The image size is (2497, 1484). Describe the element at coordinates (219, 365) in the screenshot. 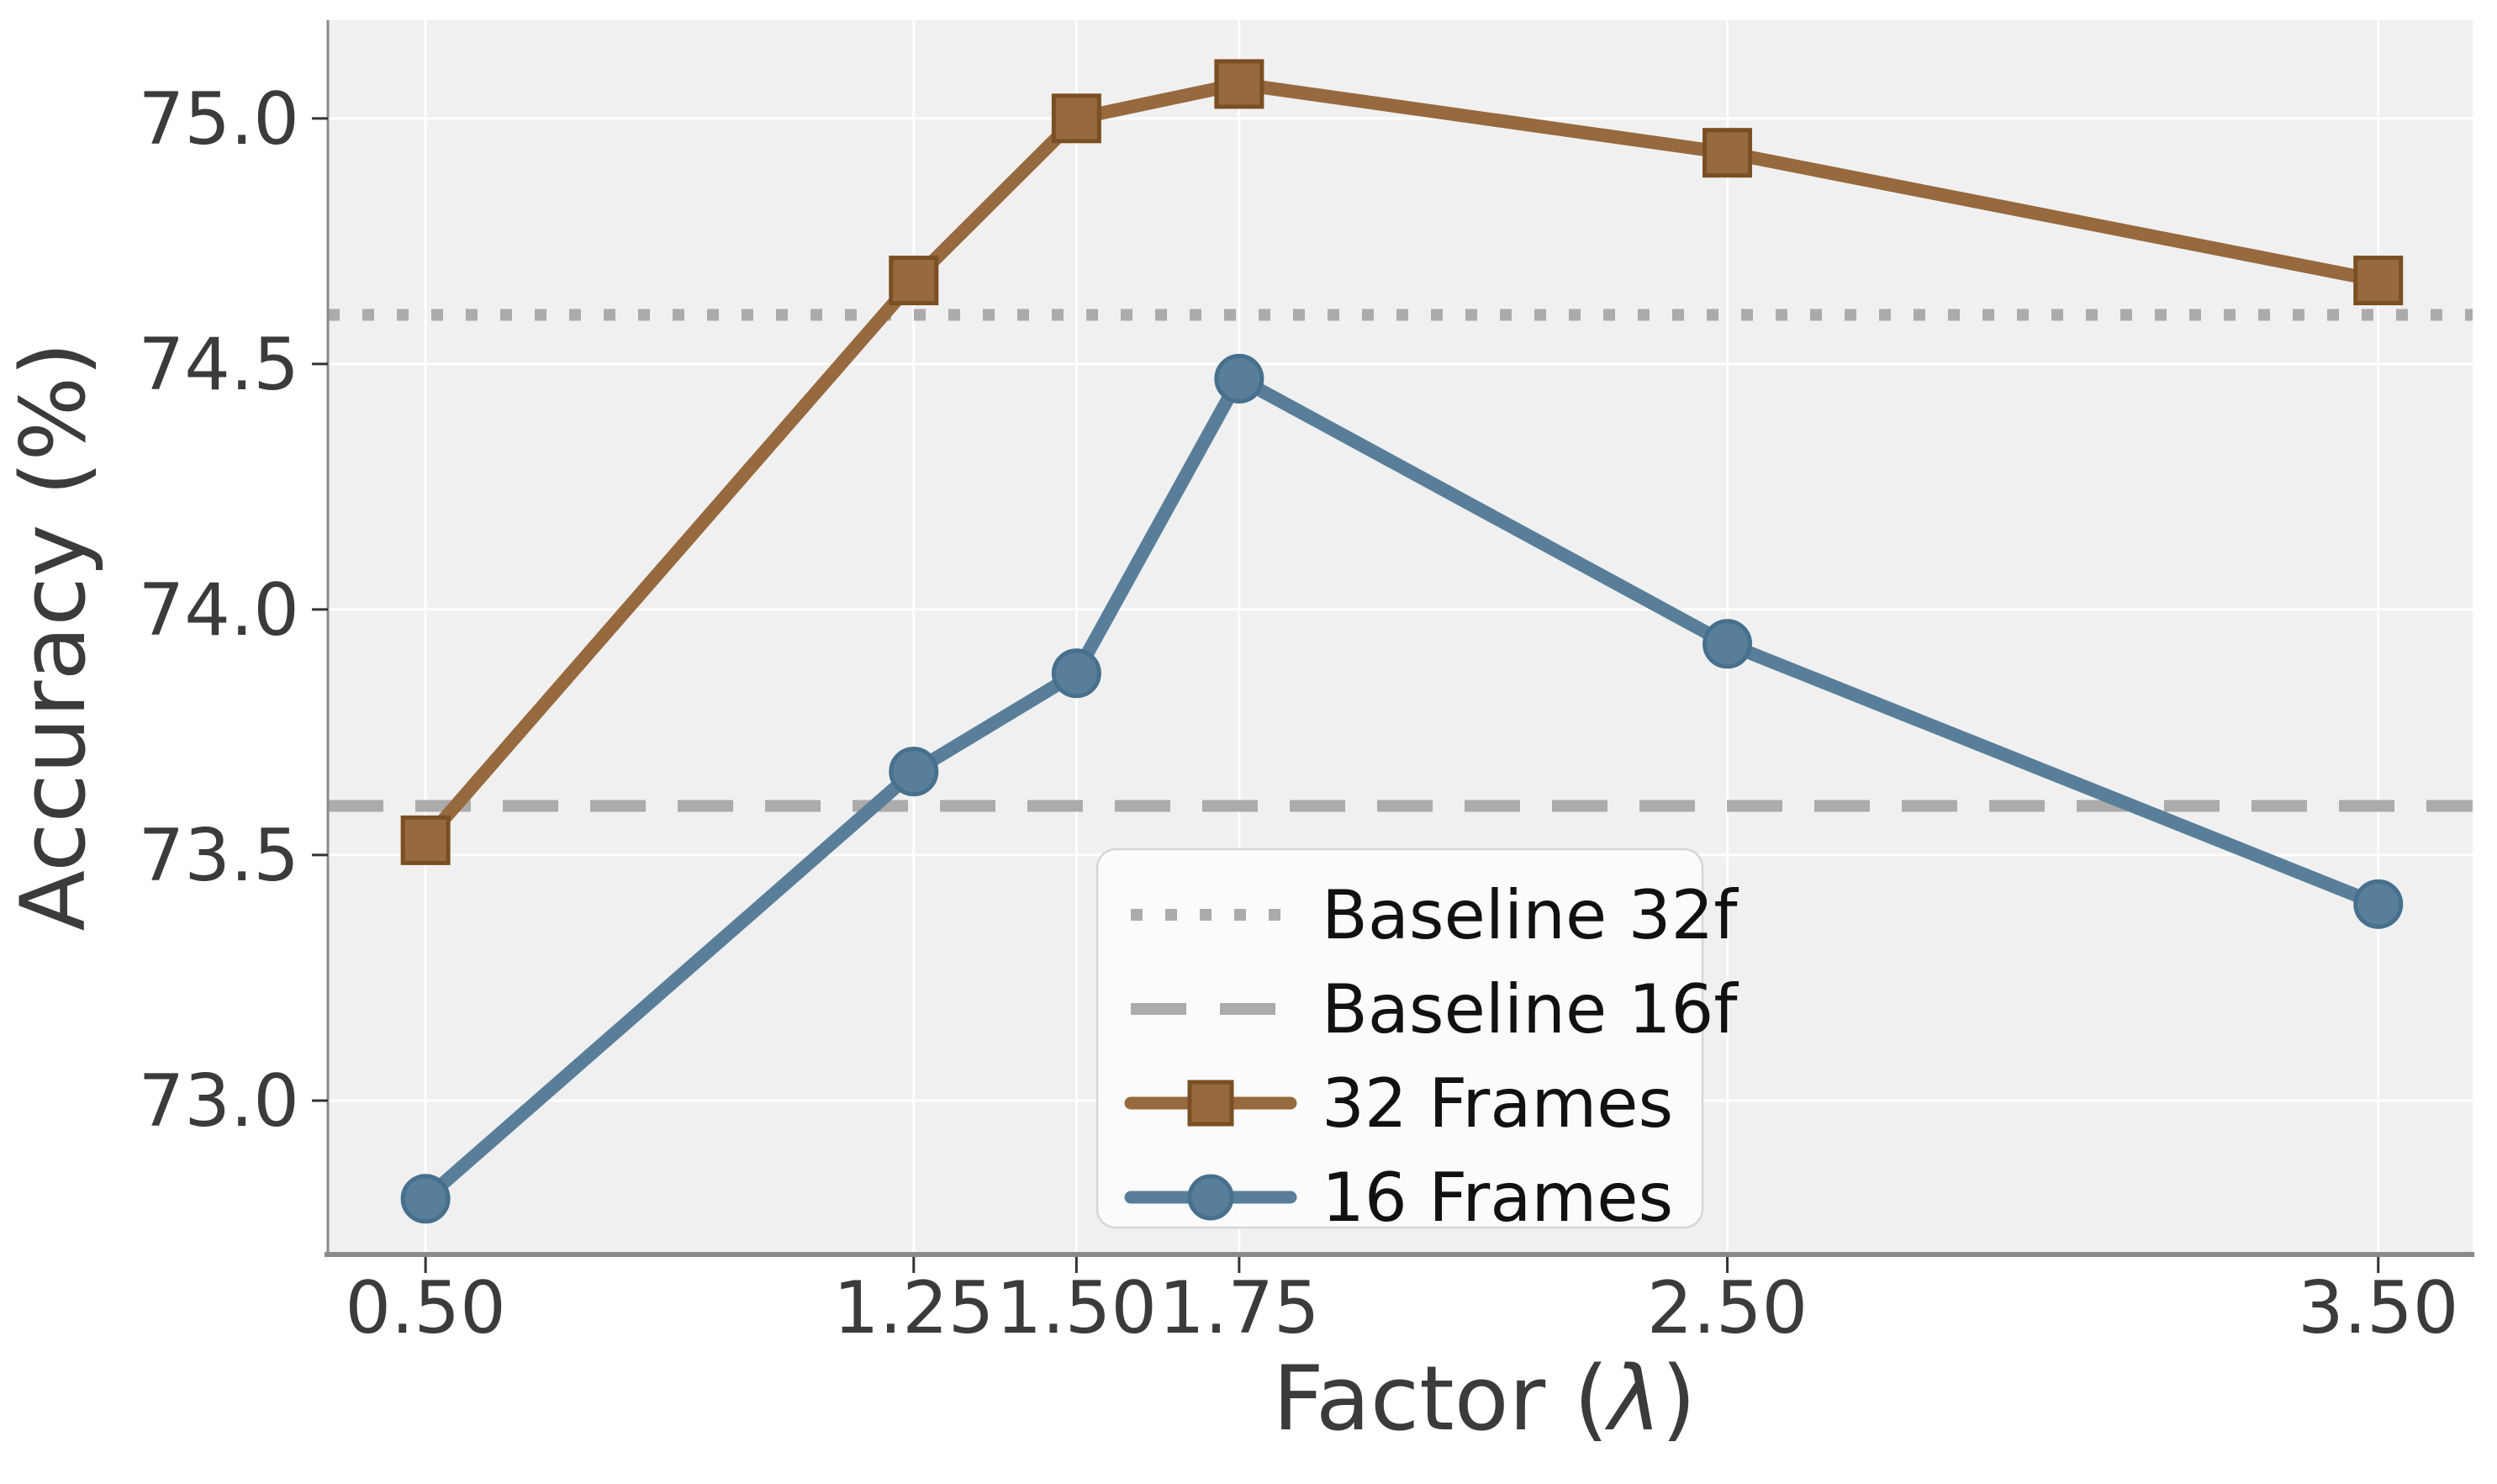

I see `y-tick-label-74.5: 74.5` at that location.